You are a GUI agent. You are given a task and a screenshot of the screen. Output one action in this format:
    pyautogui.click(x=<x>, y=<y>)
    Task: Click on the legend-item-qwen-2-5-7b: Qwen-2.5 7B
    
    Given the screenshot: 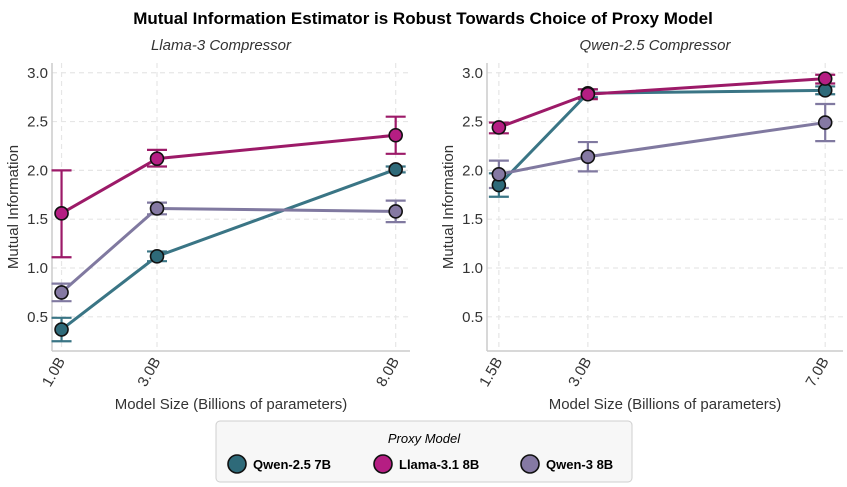 What is the action you would take?
    pyautogui.click(x=279, y=464)
    